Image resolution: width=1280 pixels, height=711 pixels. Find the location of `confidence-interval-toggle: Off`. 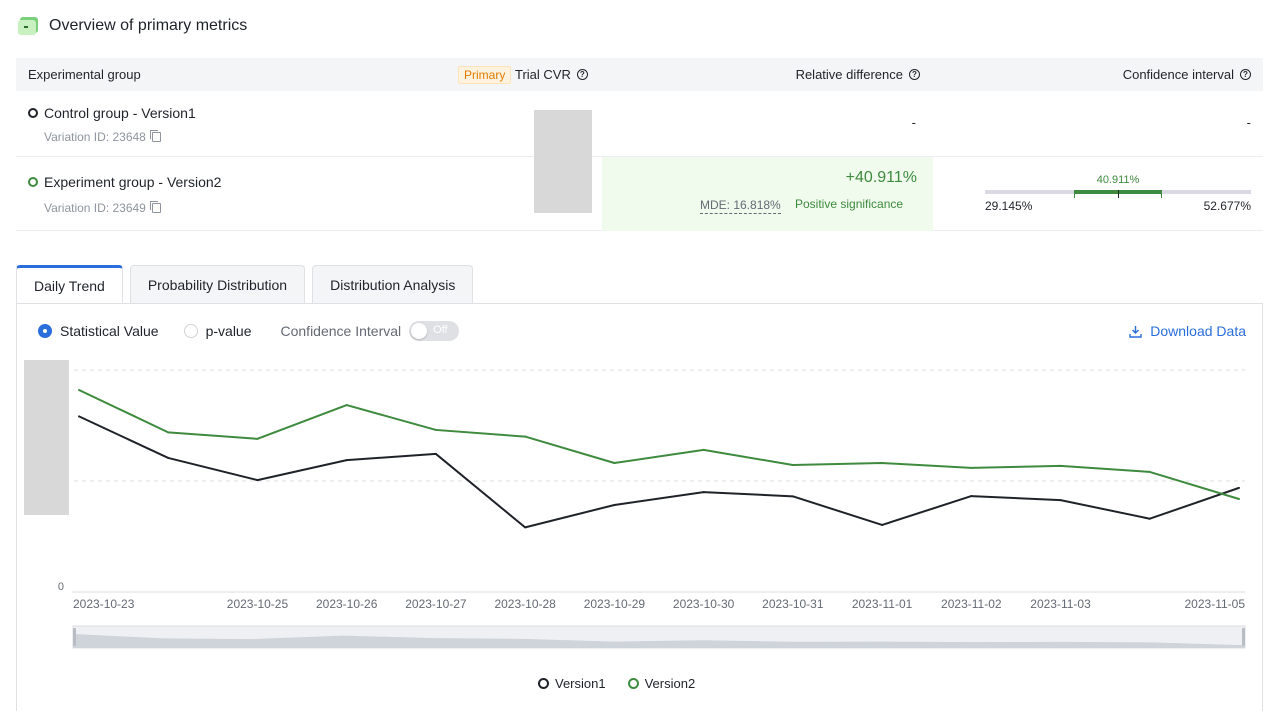

confidence-interval-toggle: Off is located at coordinates (434, 331).